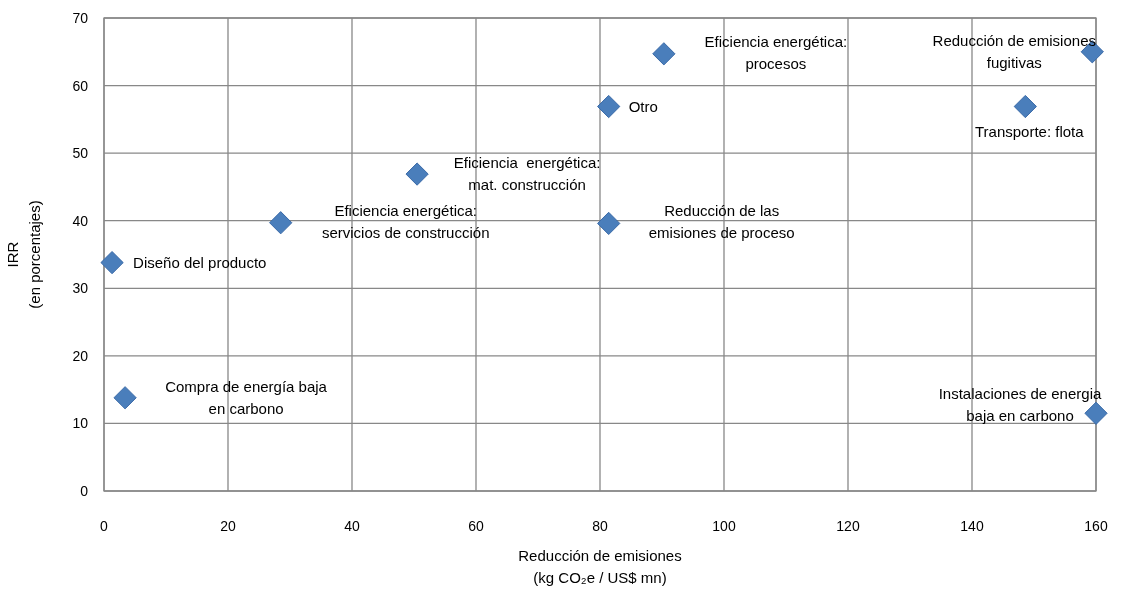 The image size is (1135, 590). I want to click on y-tick-label: 70, so click(80, 18).